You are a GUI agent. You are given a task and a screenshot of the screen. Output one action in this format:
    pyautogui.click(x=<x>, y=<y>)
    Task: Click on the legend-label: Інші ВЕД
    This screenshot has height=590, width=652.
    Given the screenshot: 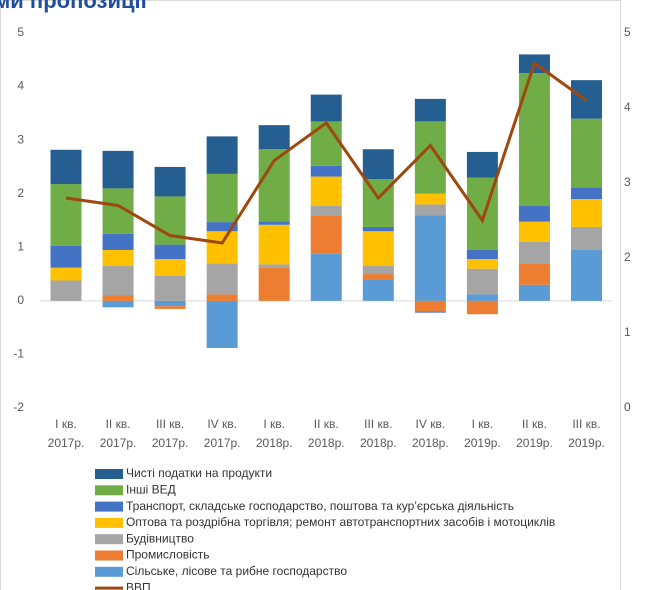 What is the action you would take?
    pyautogui.click(x=151, y=489)
    